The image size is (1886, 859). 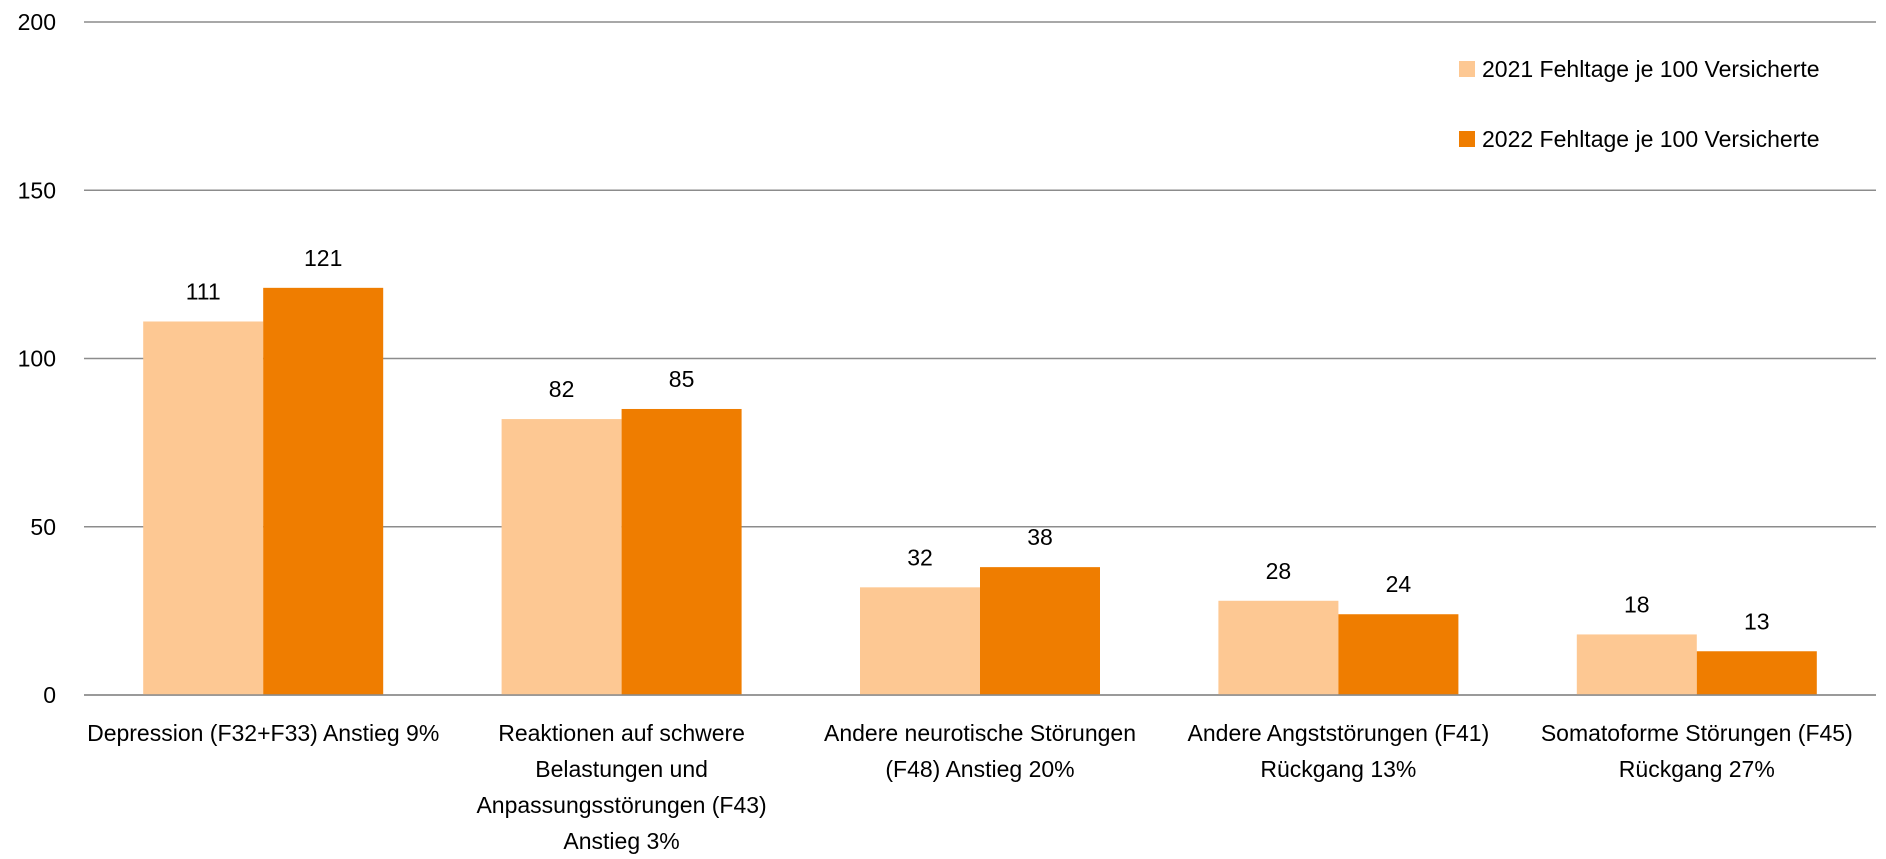 What do you see at coordinates (1651, 139) in the screenshot?
I see `legend-label: 2022 Fehltage je 100 Versicherte` at bounding box center [1651, 139].